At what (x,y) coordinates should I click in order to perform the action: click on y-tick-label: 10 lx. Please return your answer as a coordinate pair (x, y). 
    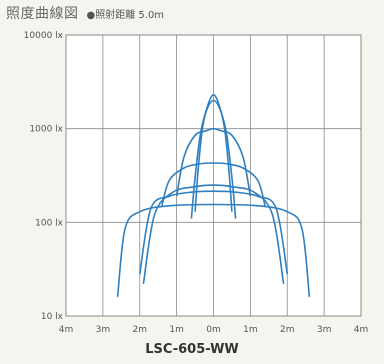
    Looking at the image, I should click on (52, 317).